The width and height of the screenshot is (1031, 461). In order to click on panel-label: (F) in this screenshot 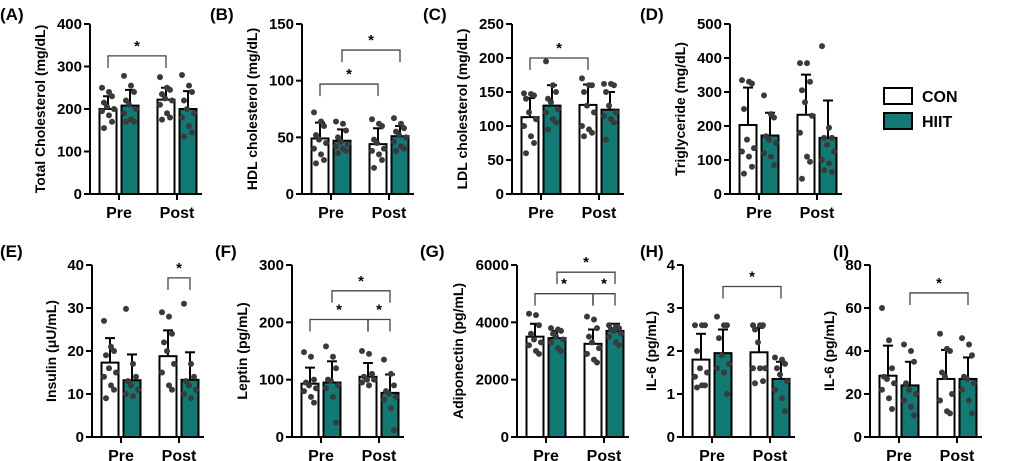, I will do `click(226, 251)`.